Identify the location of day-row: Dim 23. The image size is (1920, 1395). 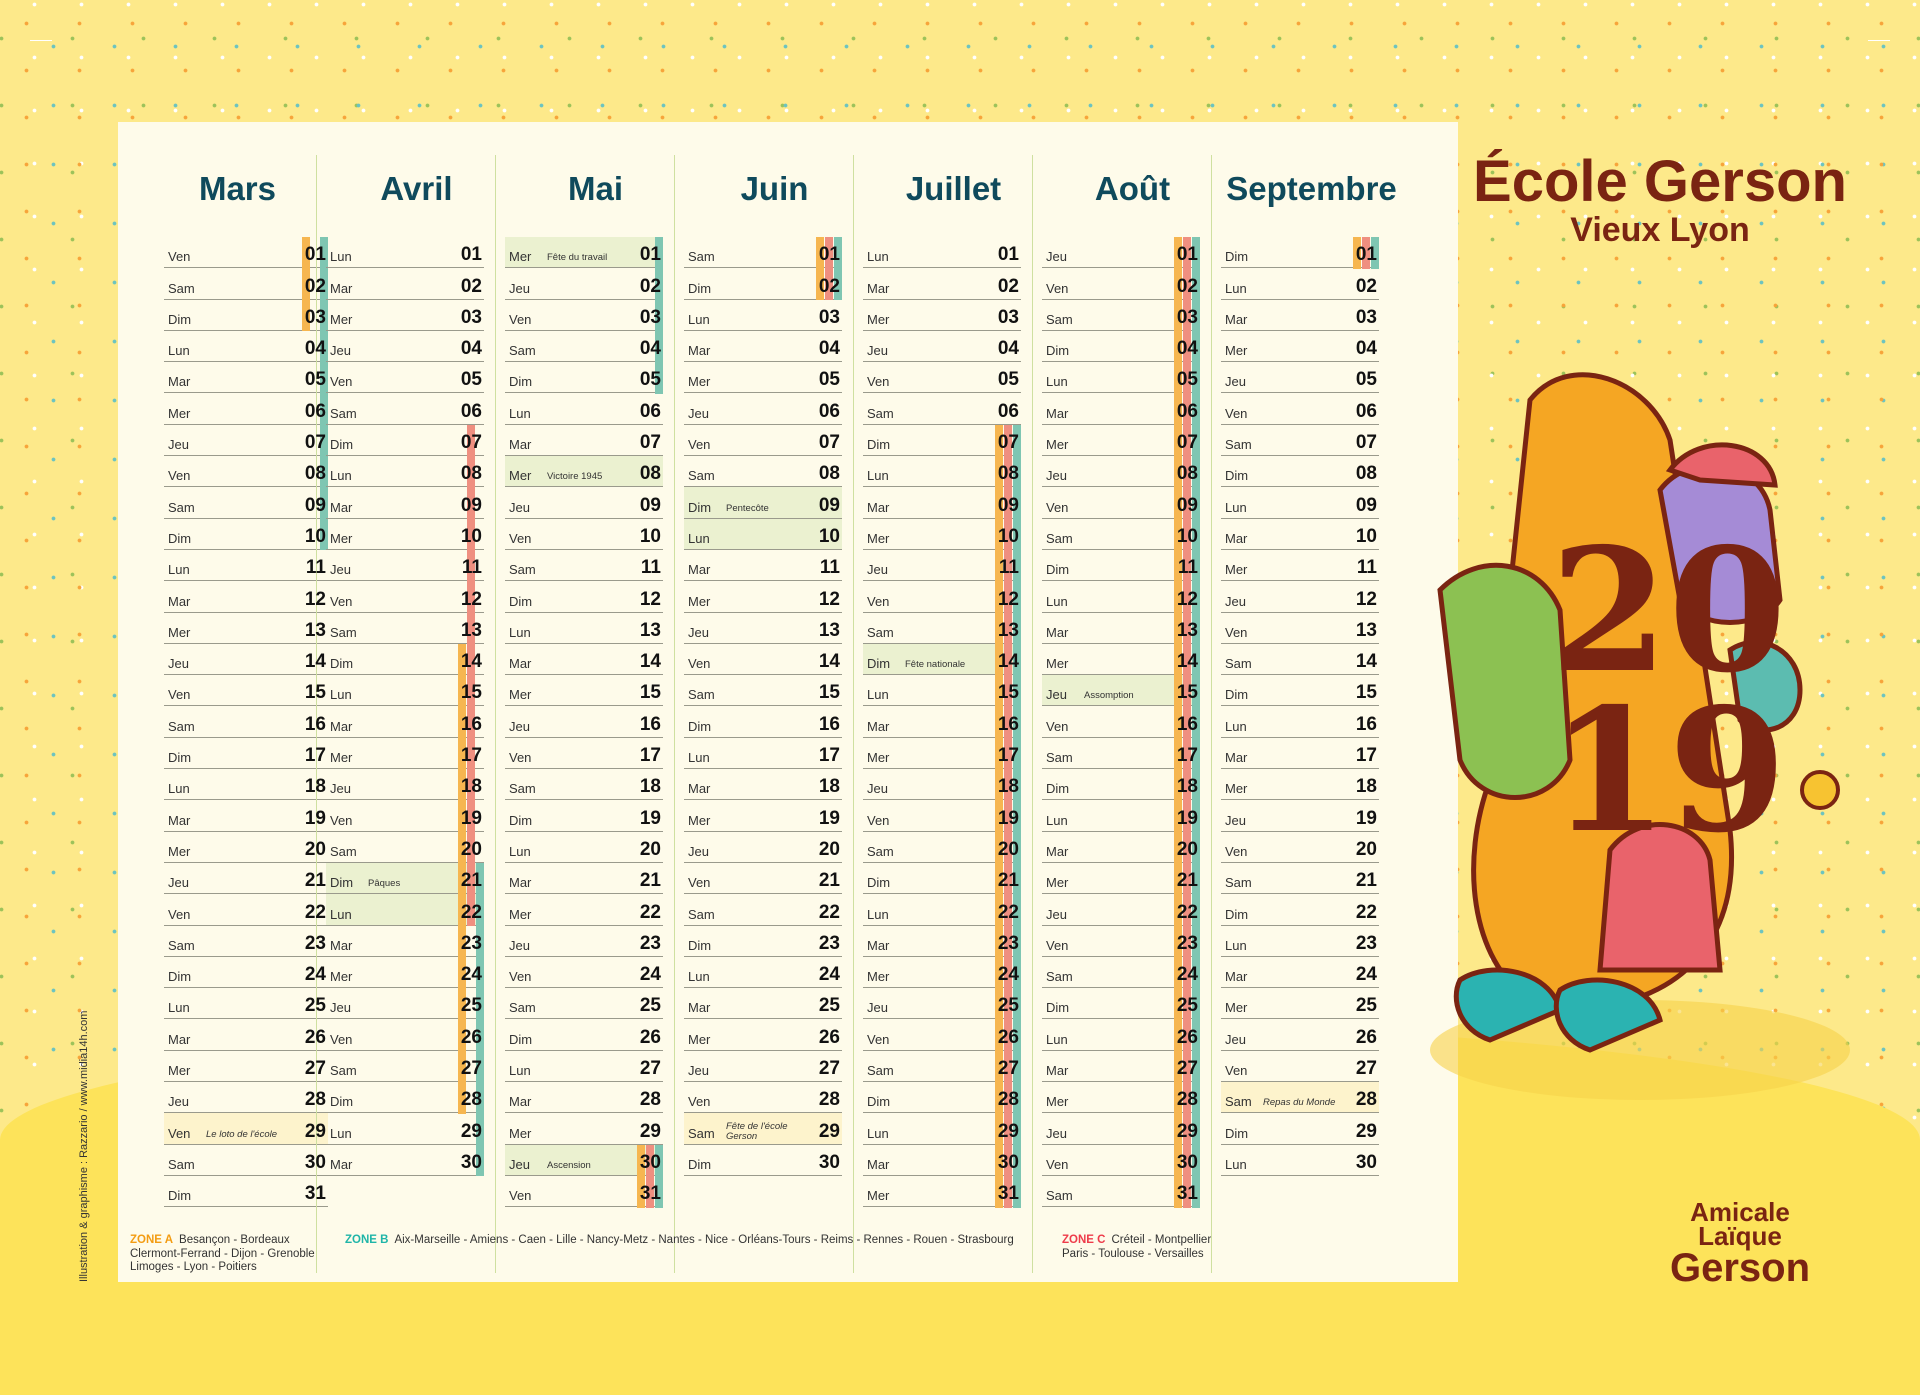
(763, 941).